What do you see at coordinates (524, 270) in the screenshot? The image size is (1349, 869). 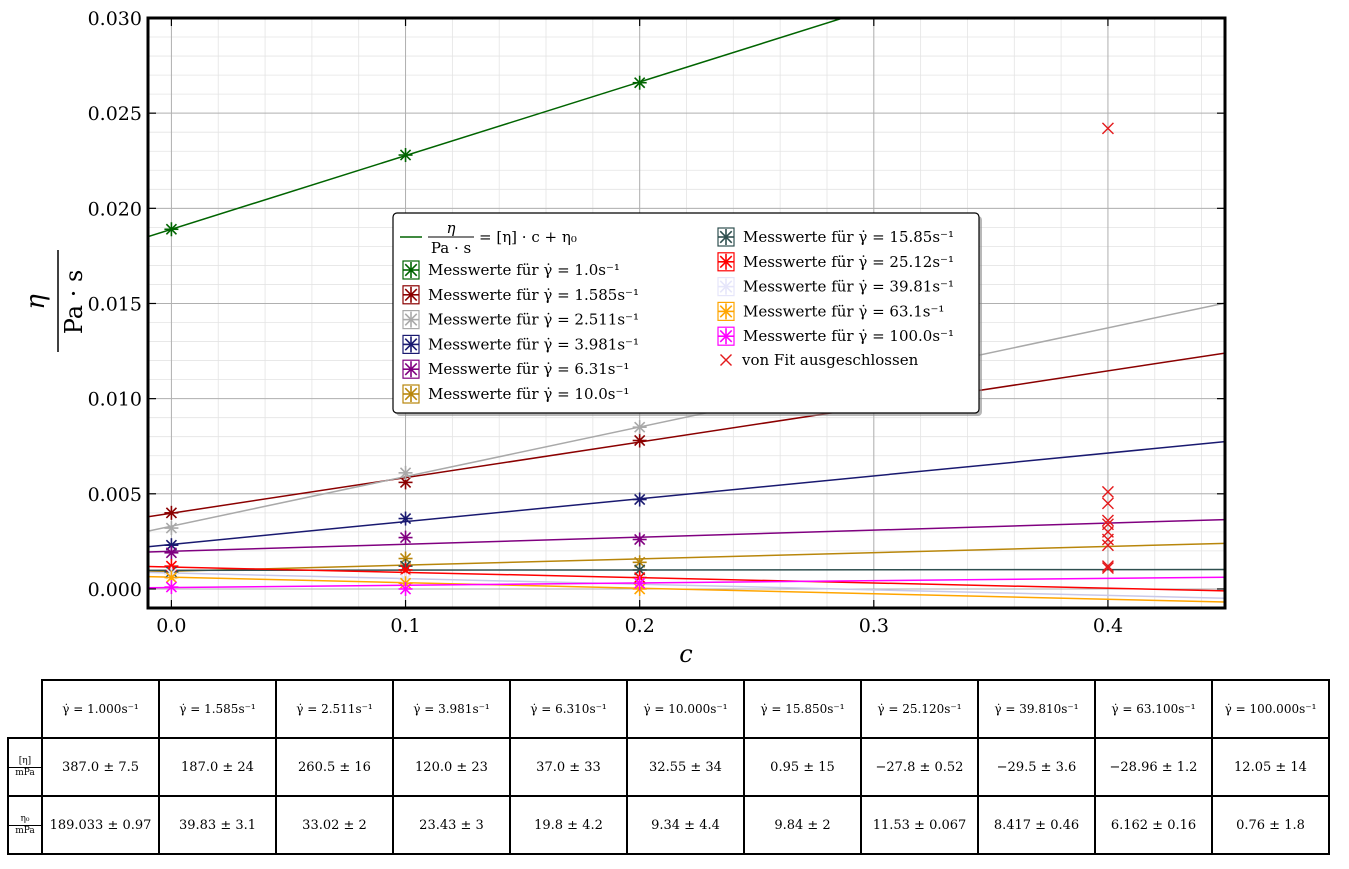 I see `legend-label: Messwerte für γ̇ = 1.0s⁻¹` at bounding box center [524, 270].